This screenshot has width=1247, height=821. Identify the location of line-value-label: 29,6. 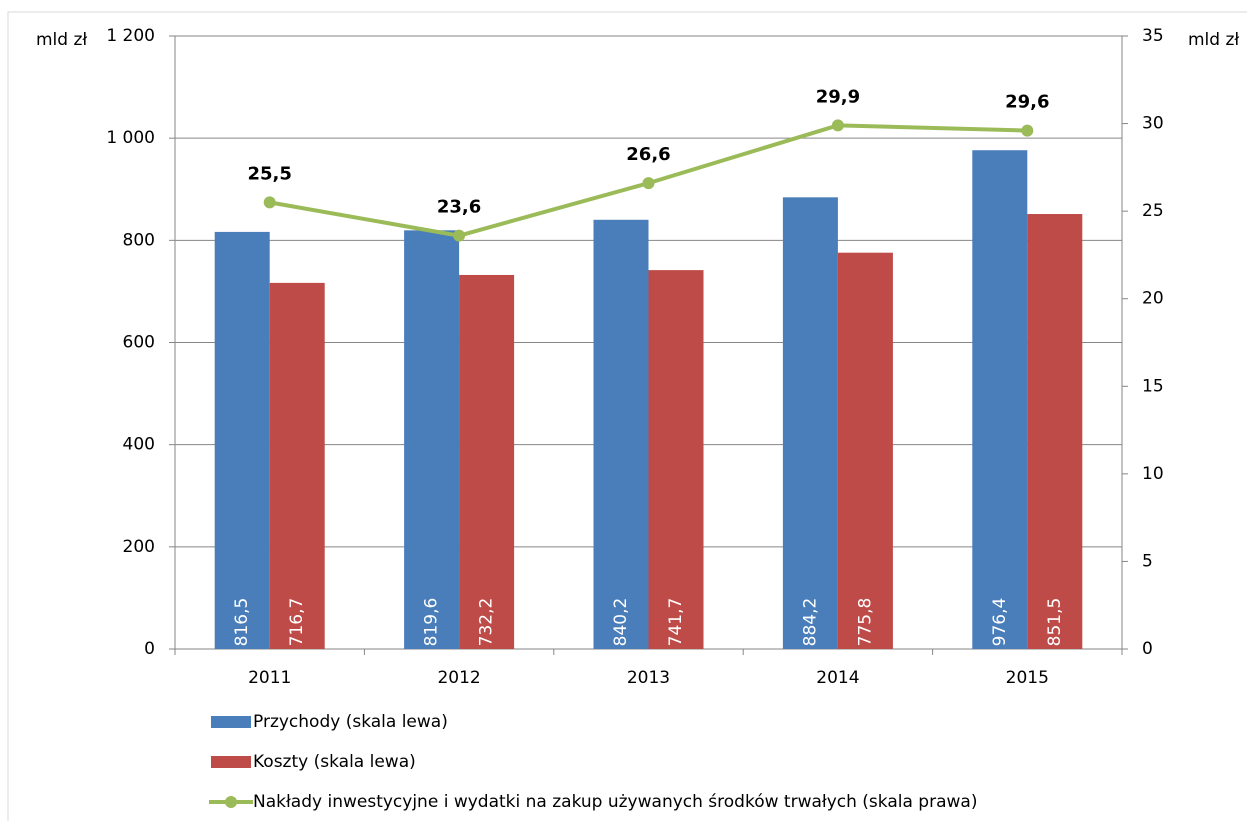
(1027, 102).